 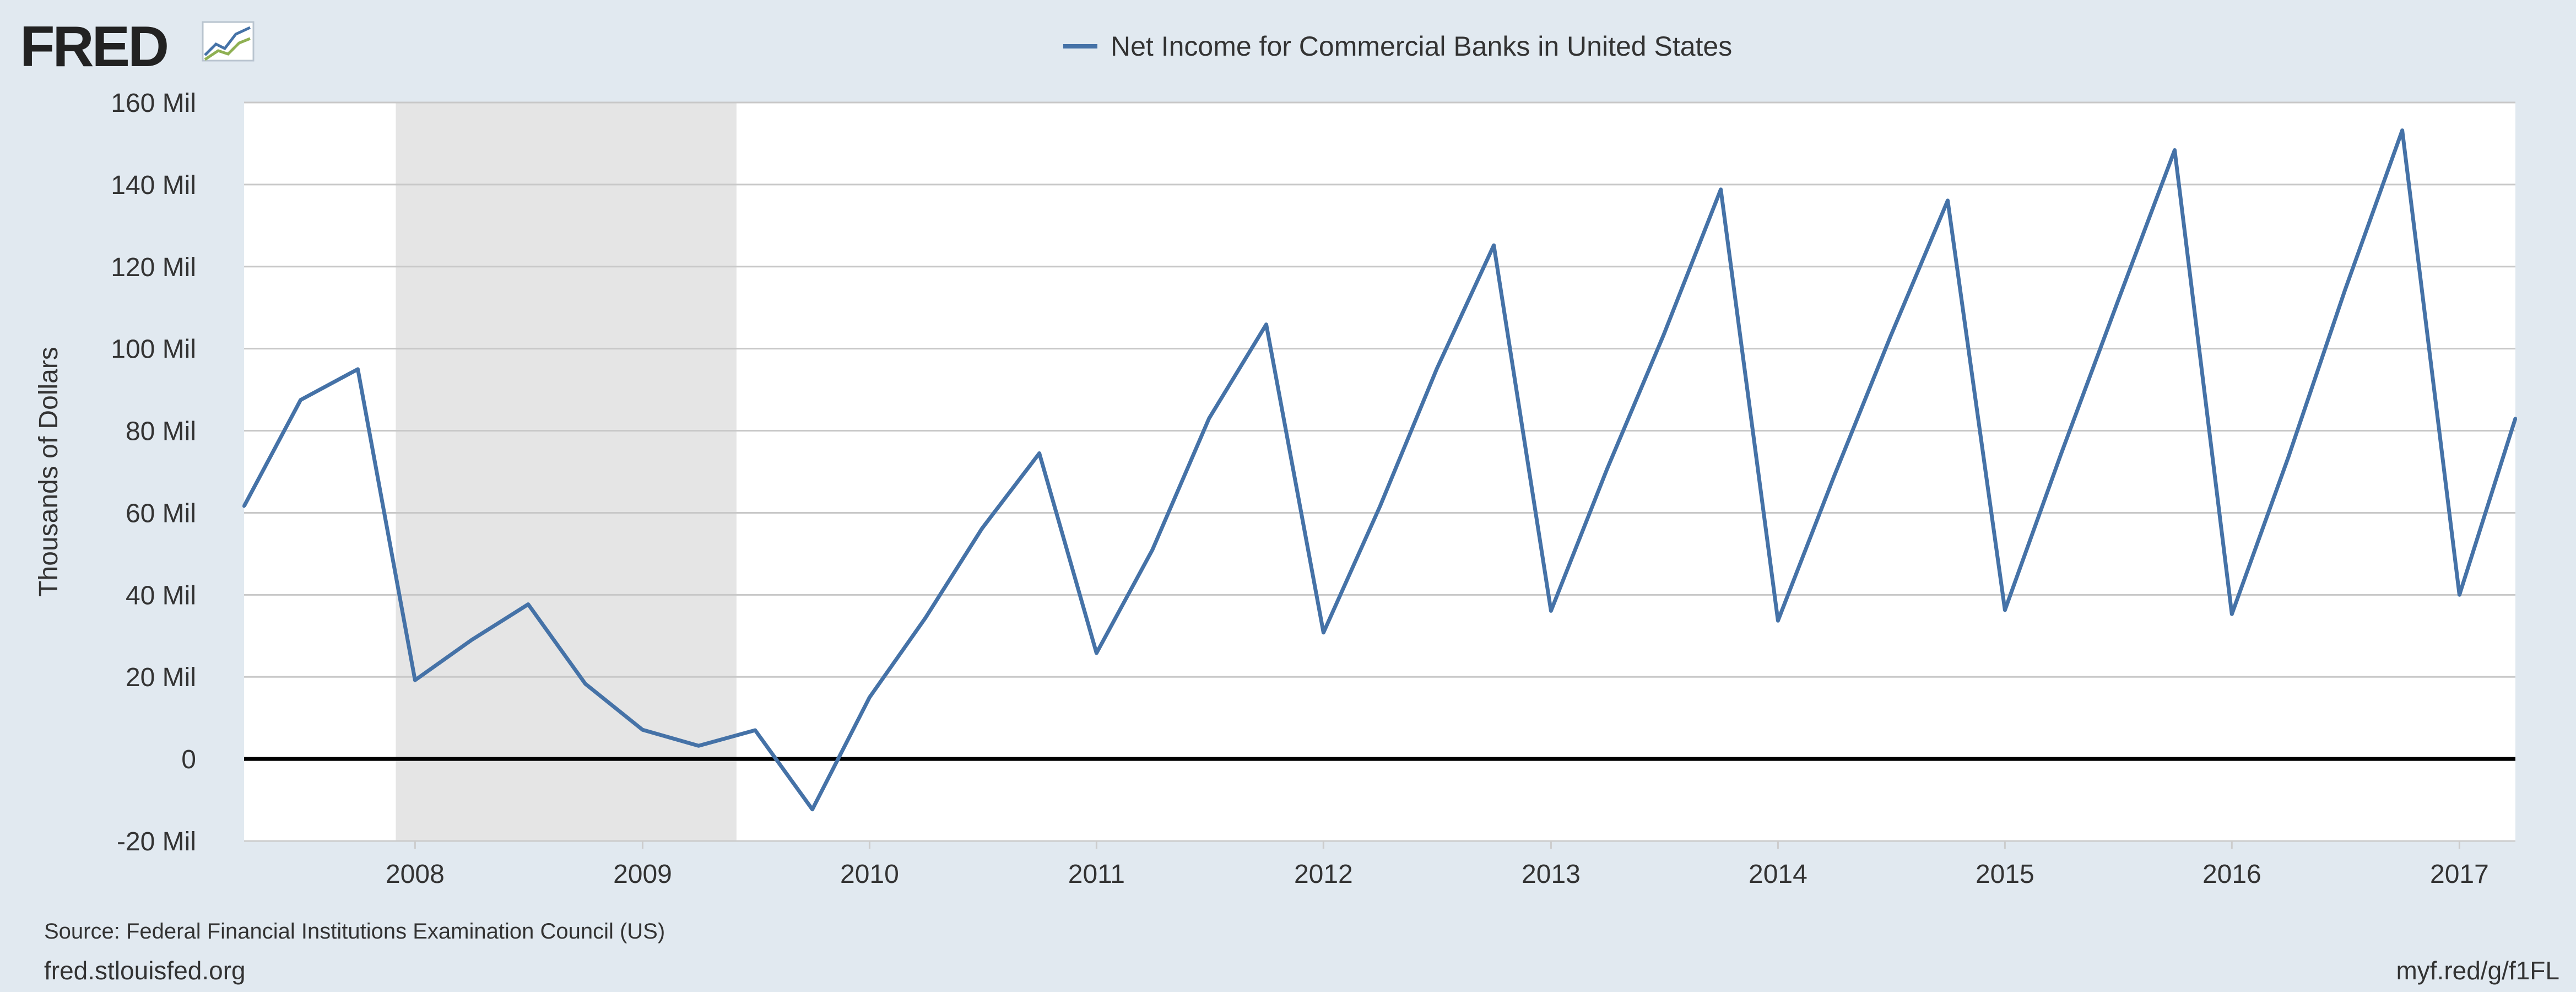 I want to click on y-tick-label: 60 Mil, so click(x=161, y=513).